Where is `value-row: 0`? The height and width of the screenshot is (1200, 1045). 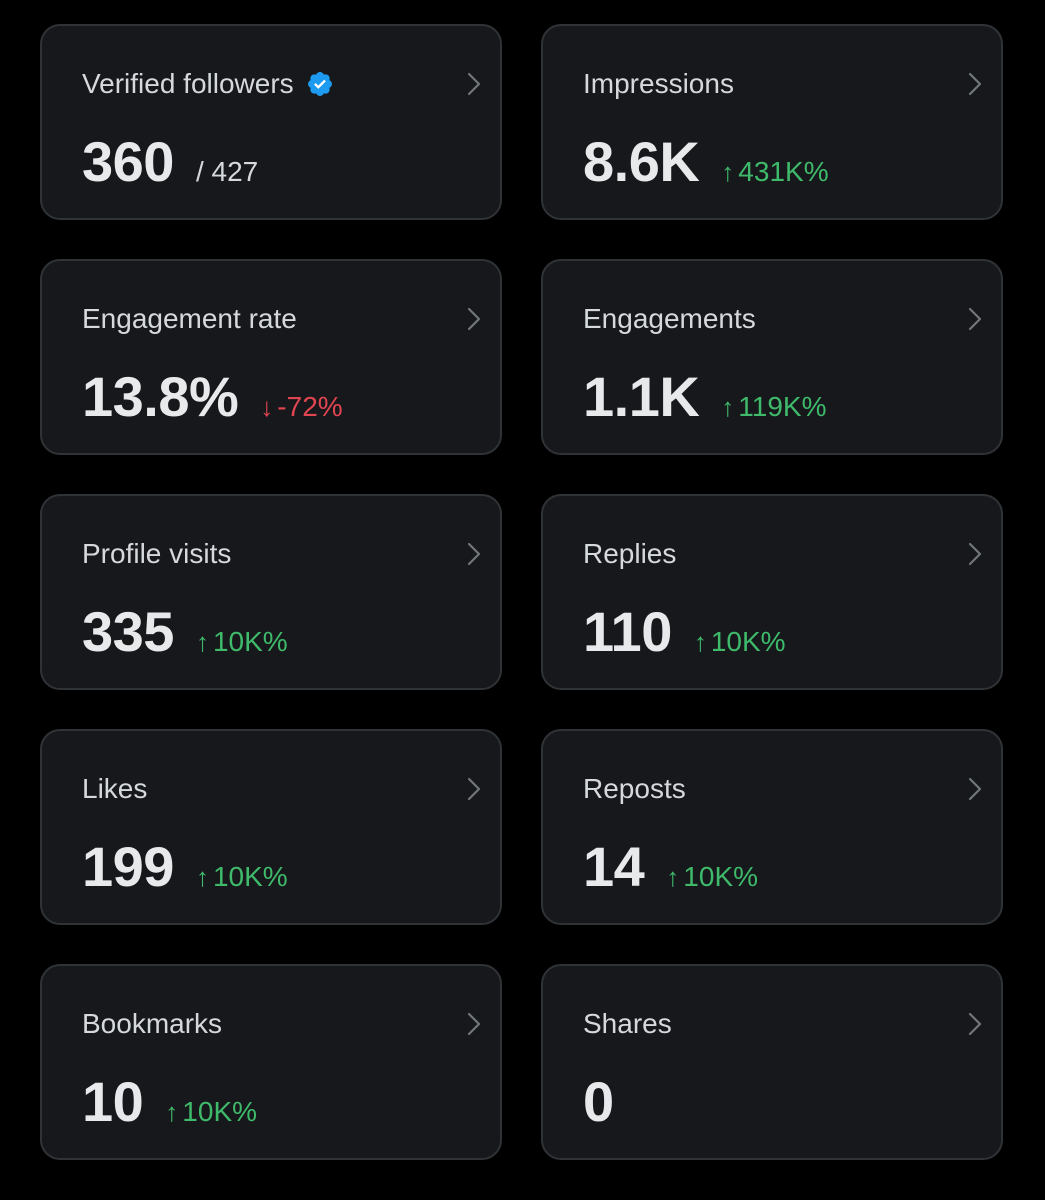 value-row: 0 is located at coordinates (598, 1102).